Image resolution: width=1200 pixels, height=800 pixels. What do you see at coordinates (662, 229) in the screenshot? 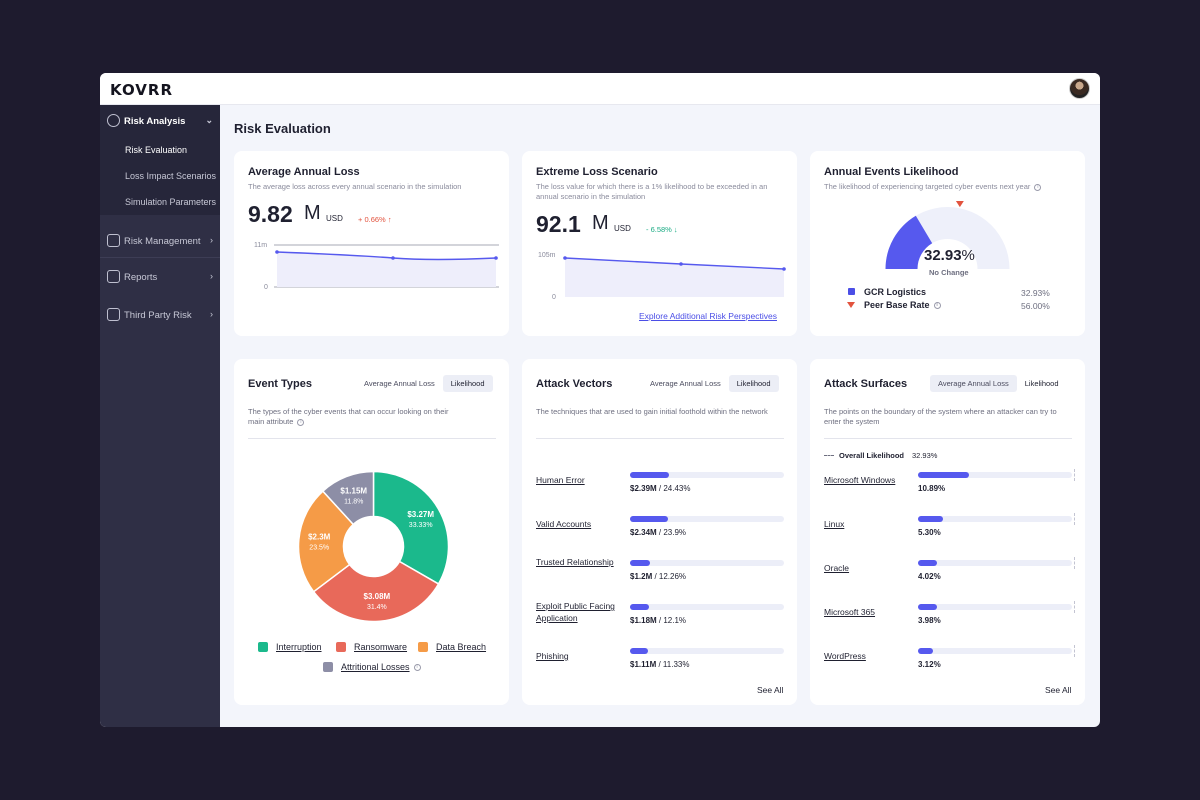
I see `els-delta: - 6.58% ↓` at bounding box center [662, 229].